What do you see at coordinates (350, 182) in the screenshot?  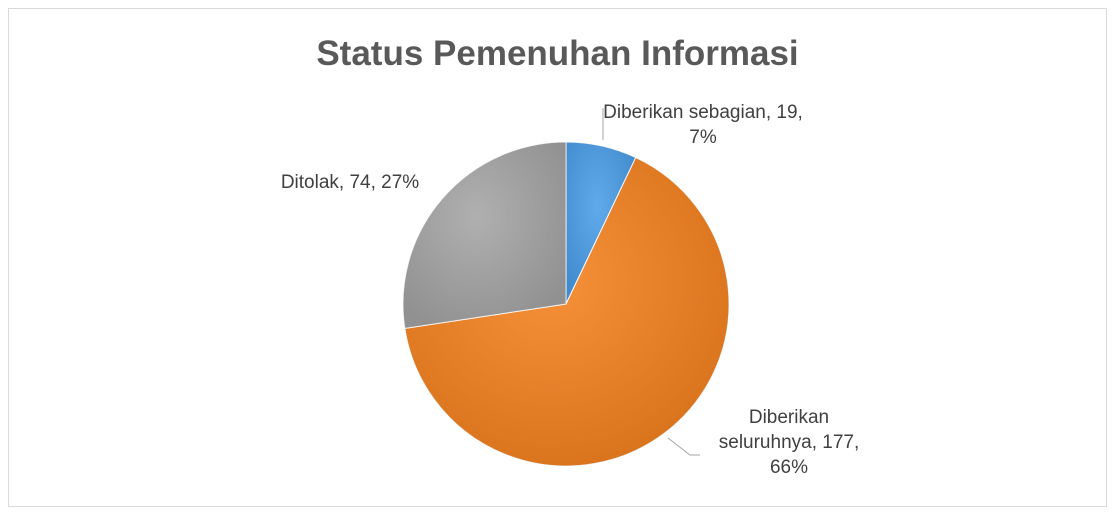 I see `data-label: Ditolak, 74, 27%` at bounding box center [350, 182].